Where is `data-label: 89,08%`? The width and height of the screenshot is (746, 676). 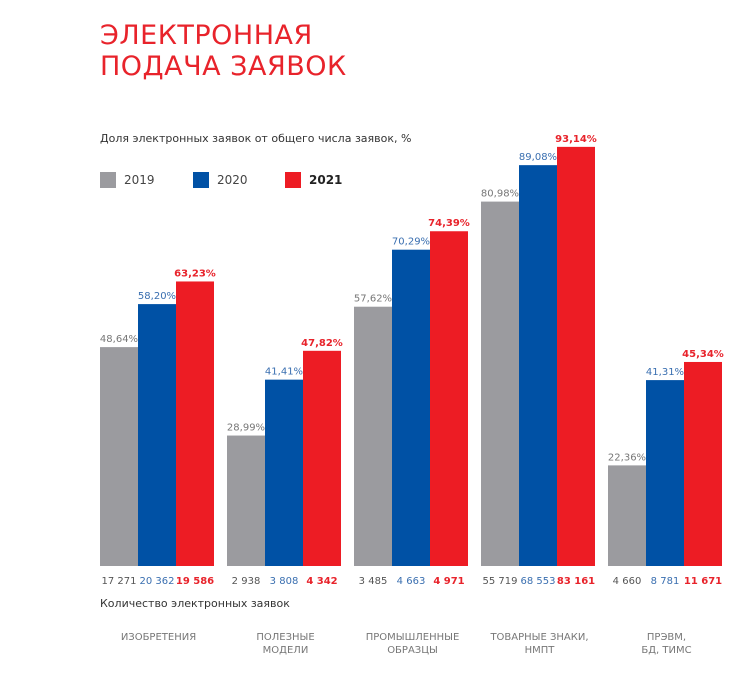 data-label: 89,08% is located at coordinates (538, 157).